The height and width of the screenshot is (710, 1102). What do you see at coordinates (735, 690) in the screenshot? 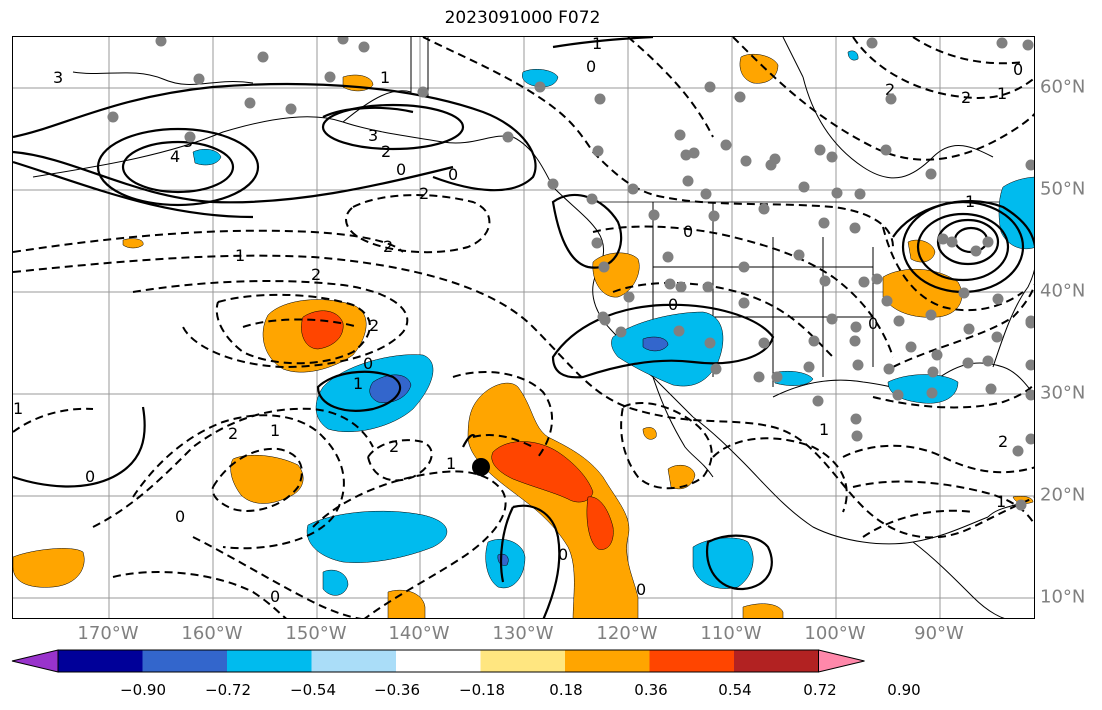
I see `colorbar-label: 0.54` at bounding box center [735, 690].